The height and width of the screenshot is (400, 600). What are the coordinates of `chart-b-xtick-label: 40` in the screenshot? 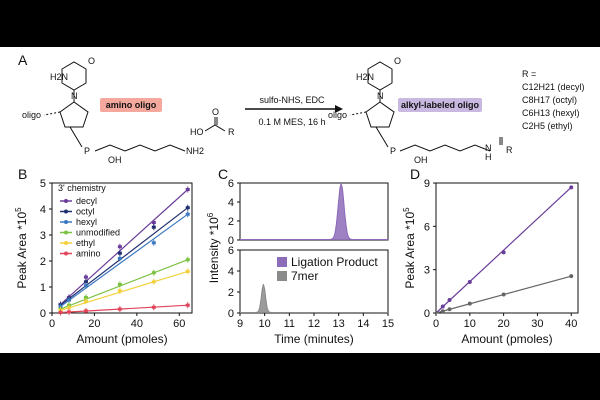 It's located at (137, 324).